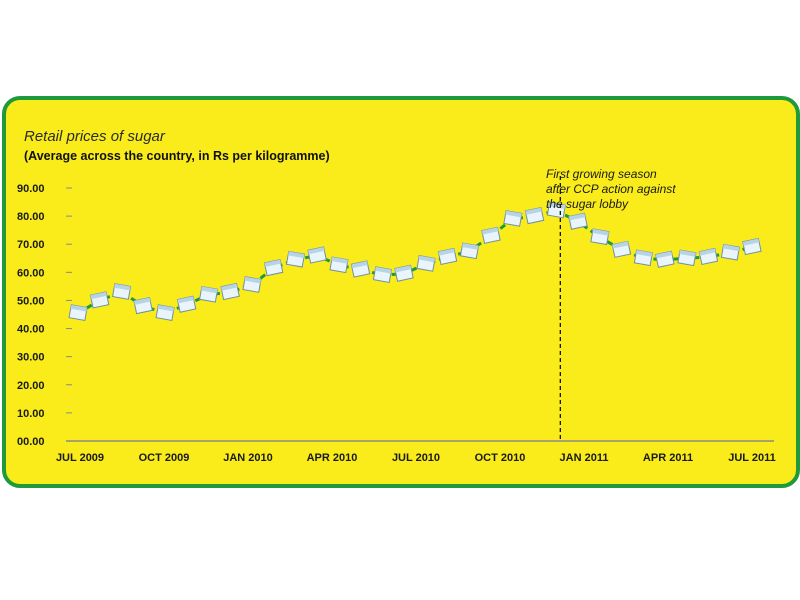 The image size is (800, 600). I want to click on y-tick-label: 50.00, so click(31, 301).